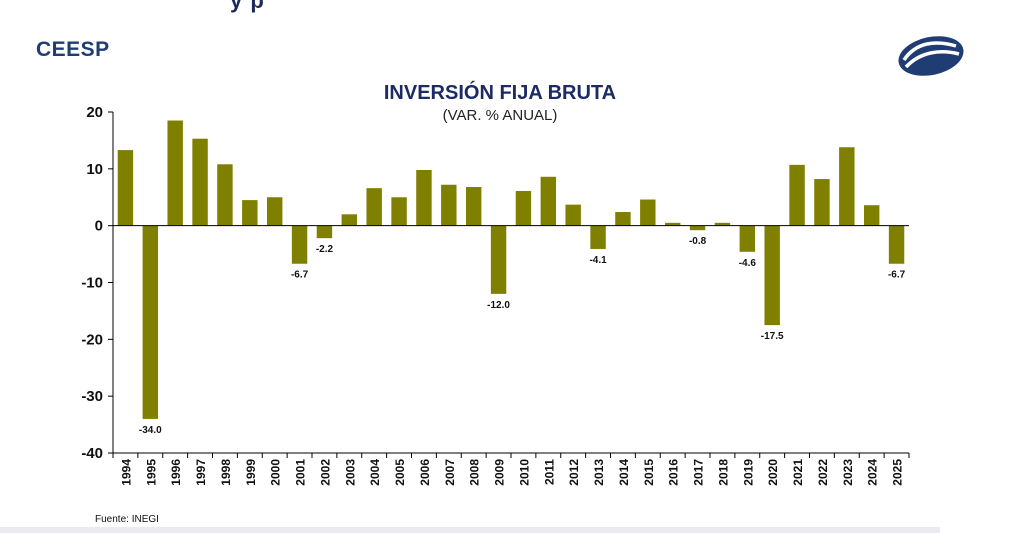 Image resolution: width=1024 pixels, height=533 pixels. What do you see at coordinates (524, 472) in the screenshot?
I see `x-tick-label: 2010` at bounding box center [524, 472].